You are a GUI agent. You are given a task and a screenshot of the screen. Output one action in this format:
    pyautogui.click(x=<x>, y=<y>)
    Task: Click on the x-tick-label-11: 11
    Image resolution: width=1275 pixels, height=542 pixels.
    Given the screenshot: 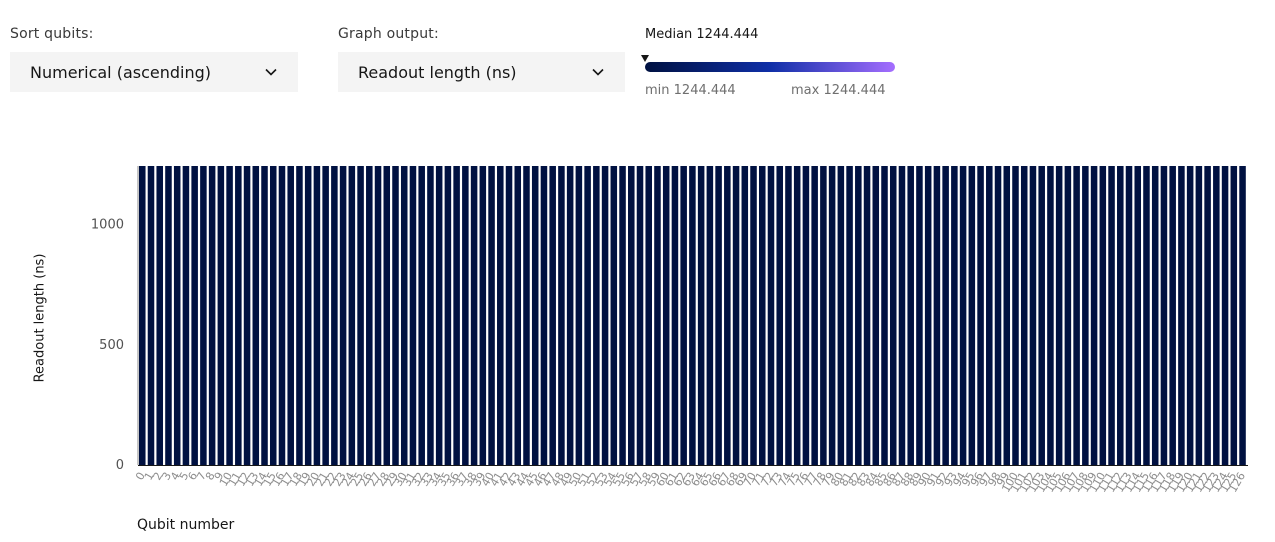 What is the action you would take?
    pyautogui.click(x=235, y=479)
    